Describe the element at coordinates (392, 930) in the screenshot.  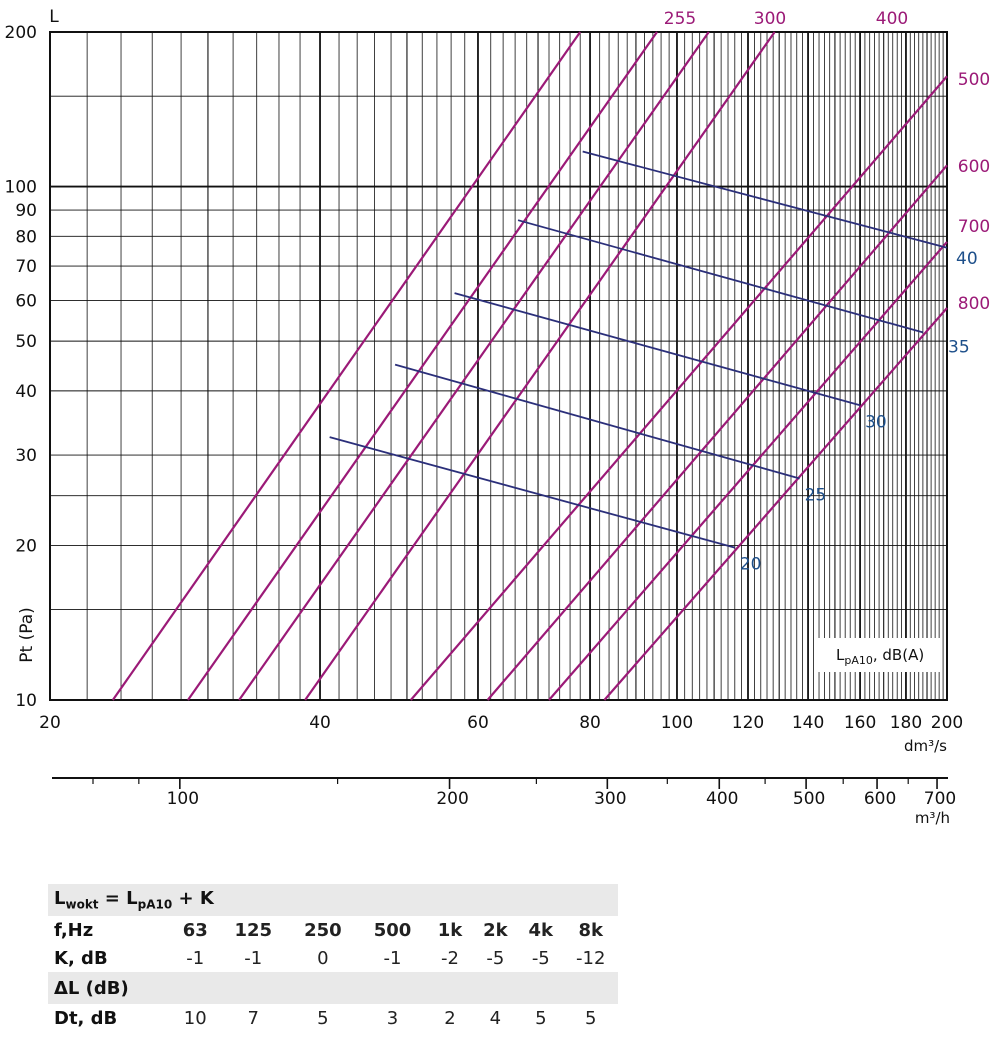
I see `frequency-cell-3: 500` at that location.